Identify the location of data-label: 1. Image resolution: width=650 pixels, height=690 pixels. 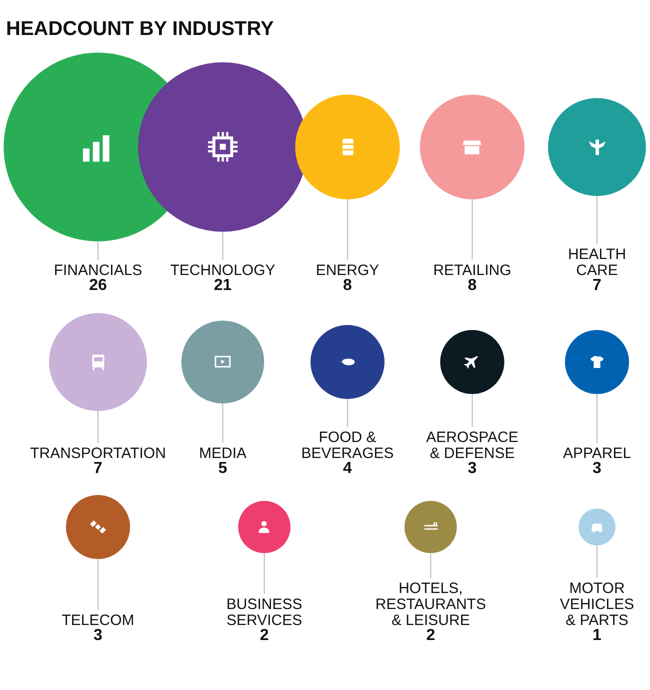
(597, 635).